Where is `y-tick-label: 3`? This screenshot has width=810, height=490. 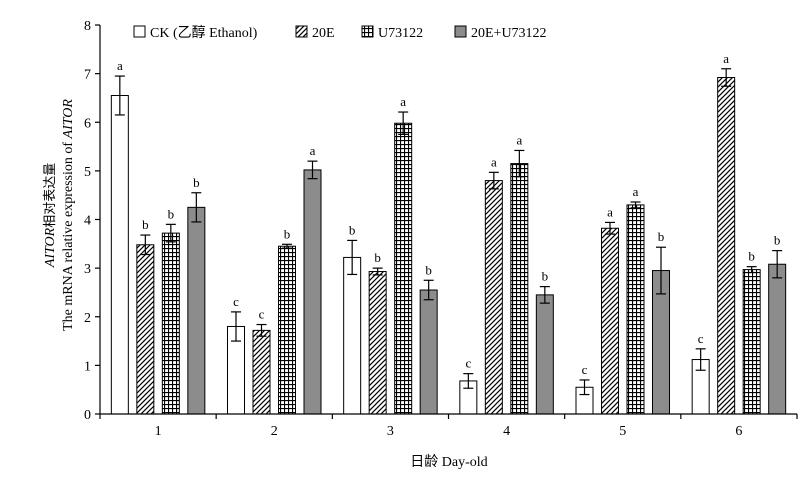 y-tick-label: 3 is located at coordinates (87, 269).